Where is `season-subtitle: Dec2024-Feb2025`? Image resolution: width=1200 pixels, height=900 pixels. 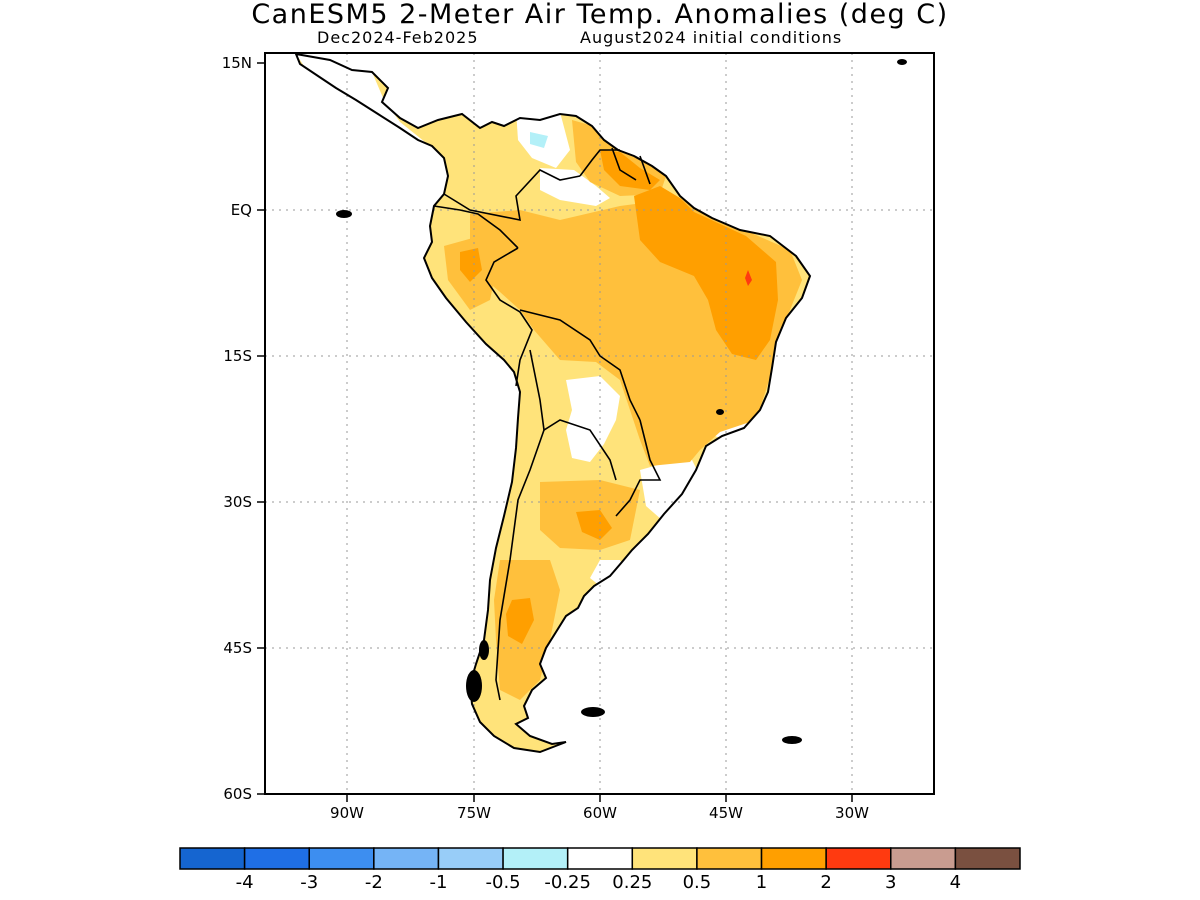
season-subtitle: Dec2024-Feb2025 is located at coordinates (398, 37).